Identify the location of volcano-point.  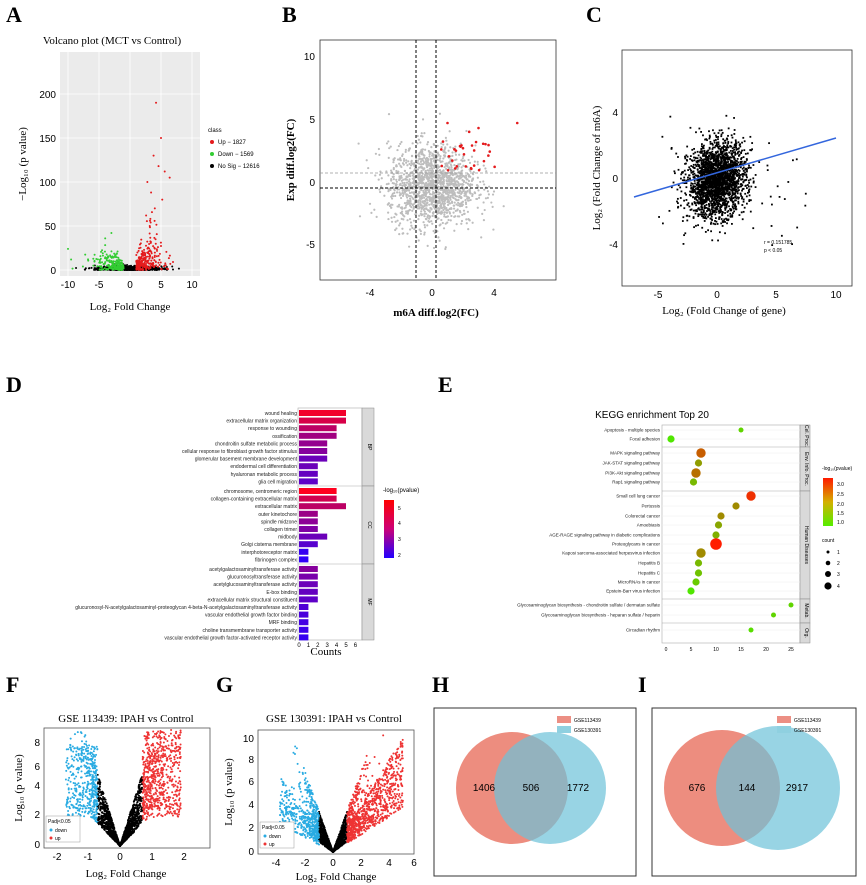
(166, 267).